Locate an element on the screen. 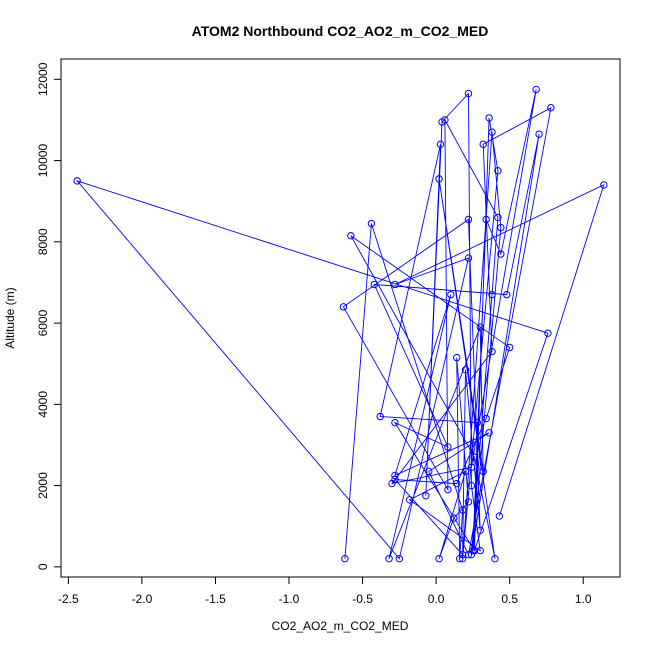 Image resolution: width=650 pixels, height=650 pixels. y-tick-label: 4000 is located at coordinates (43, 404).